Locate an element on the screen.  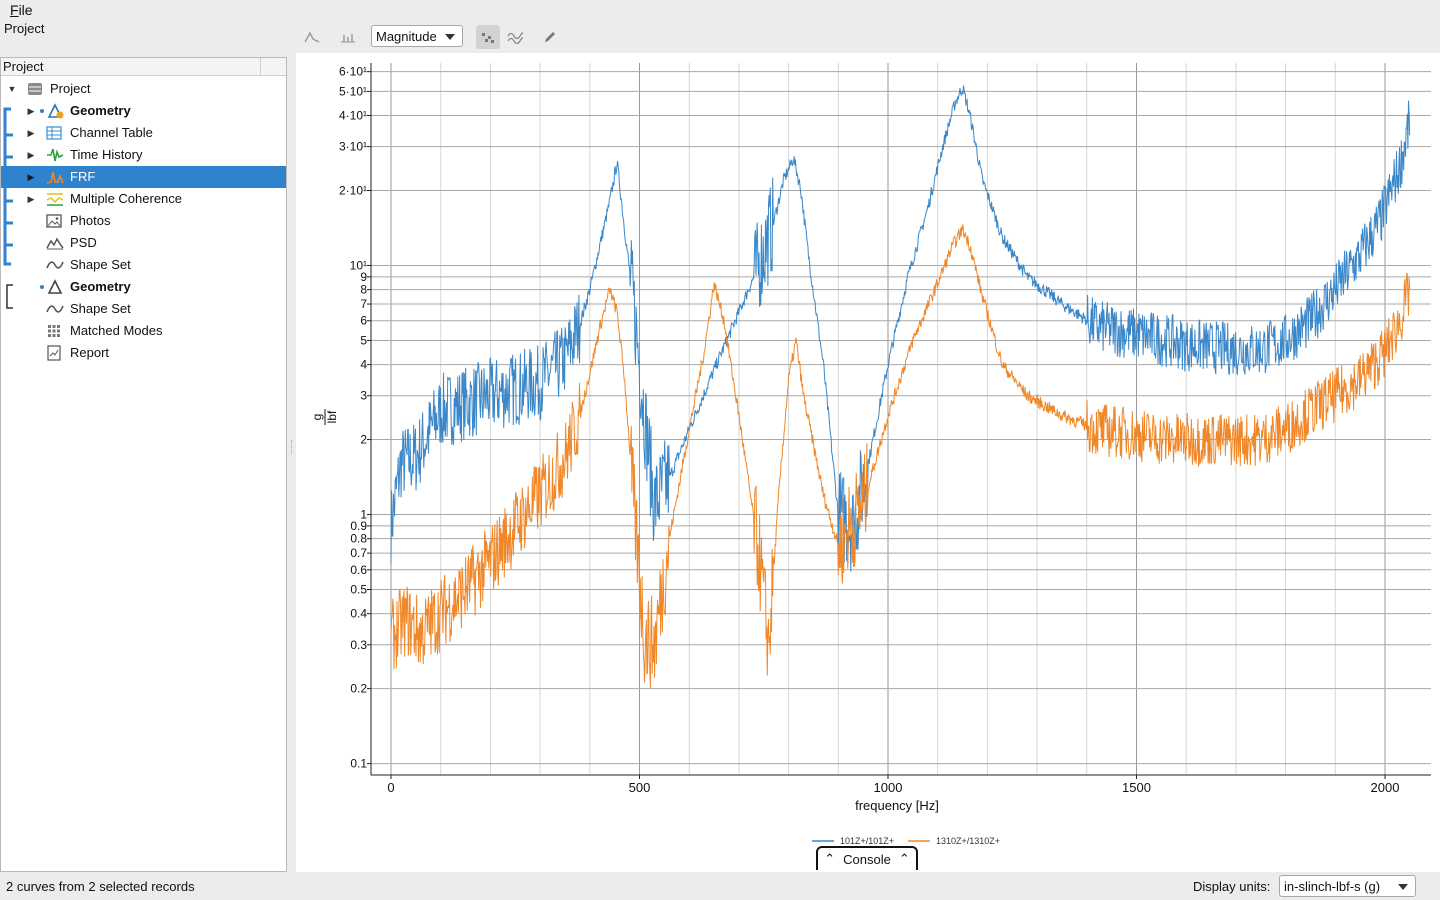
tree-item-channel-table: ▶ Channel Table is located at coordinates (143, 133).